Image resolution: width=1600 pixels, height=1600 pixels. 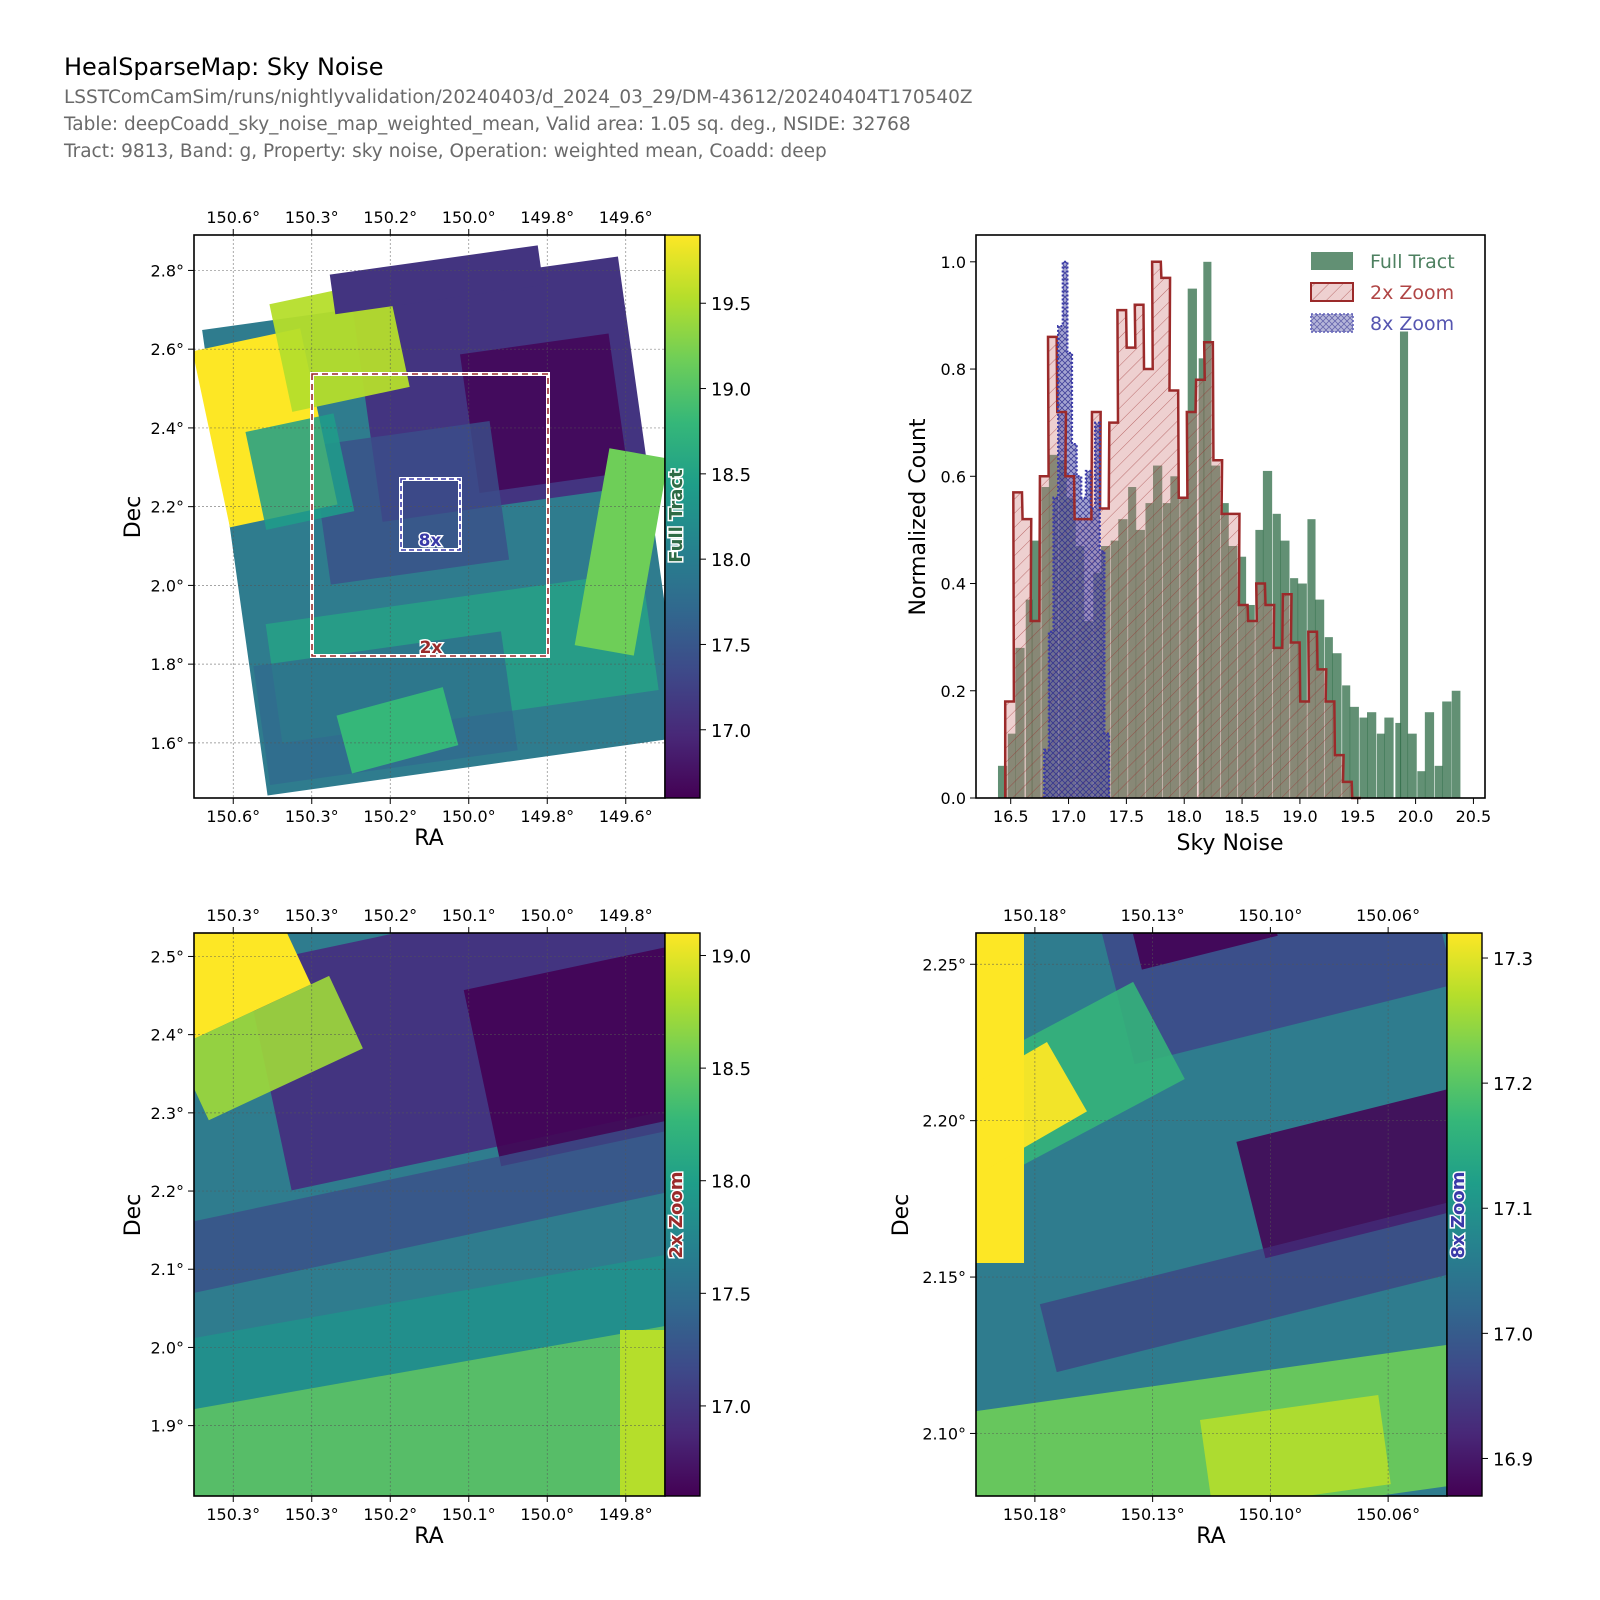 I want to click on legend-swatch-8x, so click(x=1332, y=323).